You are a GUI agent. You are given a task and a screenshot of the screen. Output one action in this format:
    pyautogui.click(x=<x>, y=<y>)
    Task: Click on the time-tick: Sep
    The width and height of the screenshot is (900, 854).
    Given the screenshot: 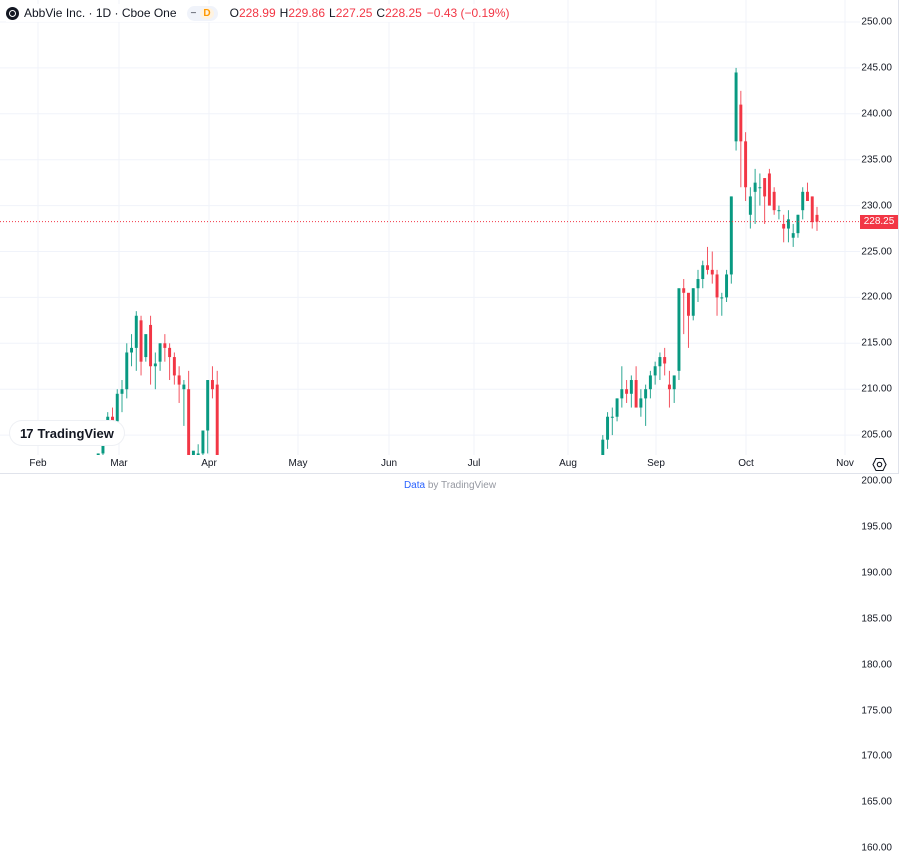 What is the action you would take?
    pyautogui.click(x=656, y=463)
    